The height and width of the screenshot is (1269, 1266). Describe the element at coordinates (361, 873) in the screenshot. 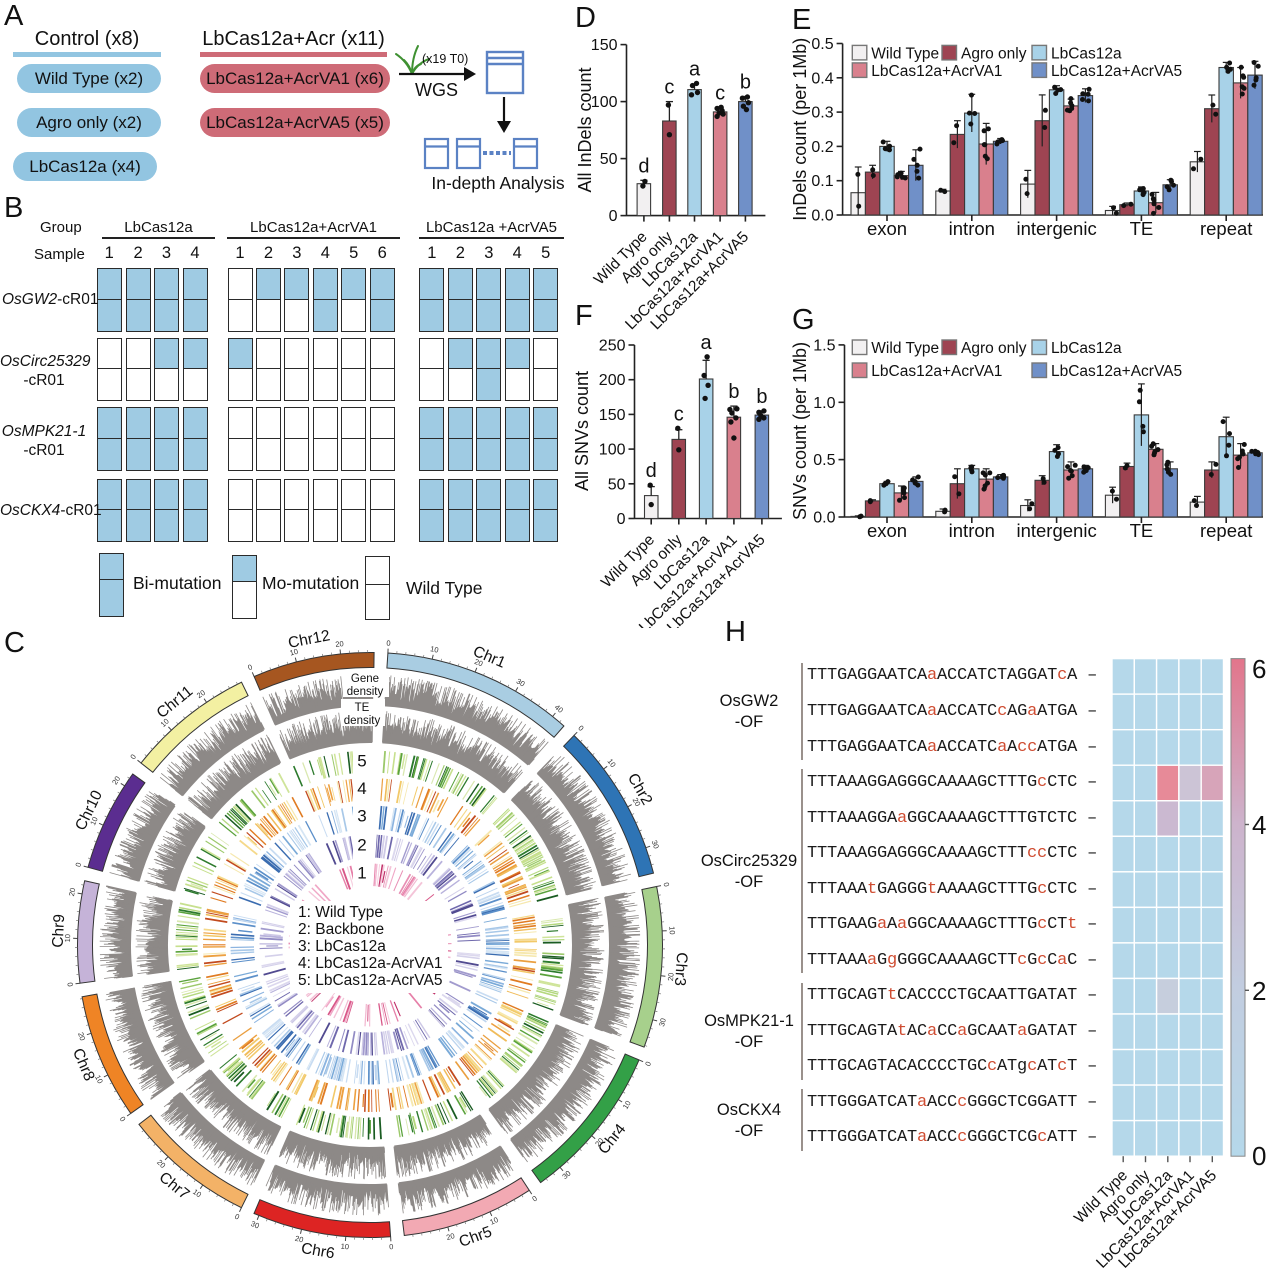

I see `svg-text: 1` at that location.